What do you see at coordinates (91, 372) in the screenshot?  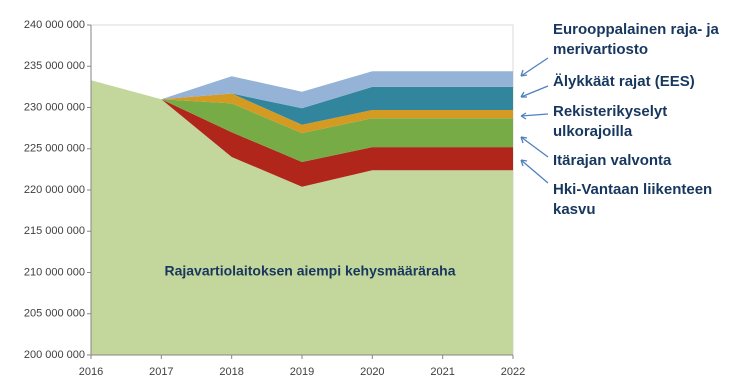 I see `x-tick-label: 2016` at bounding box center [91, 372].